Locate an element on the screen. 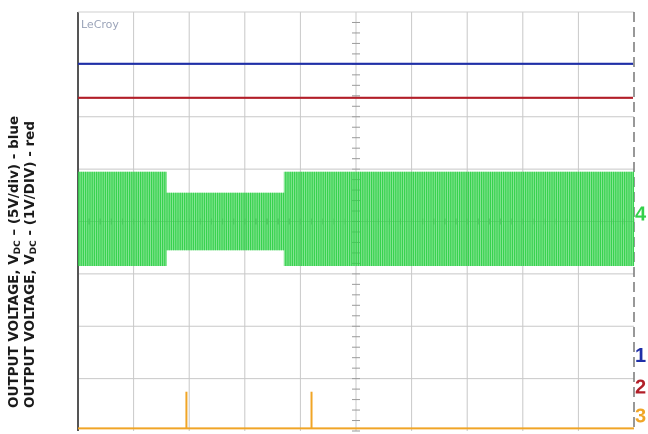  channel-marker-4: 4 is located at coordinates (641, 215).